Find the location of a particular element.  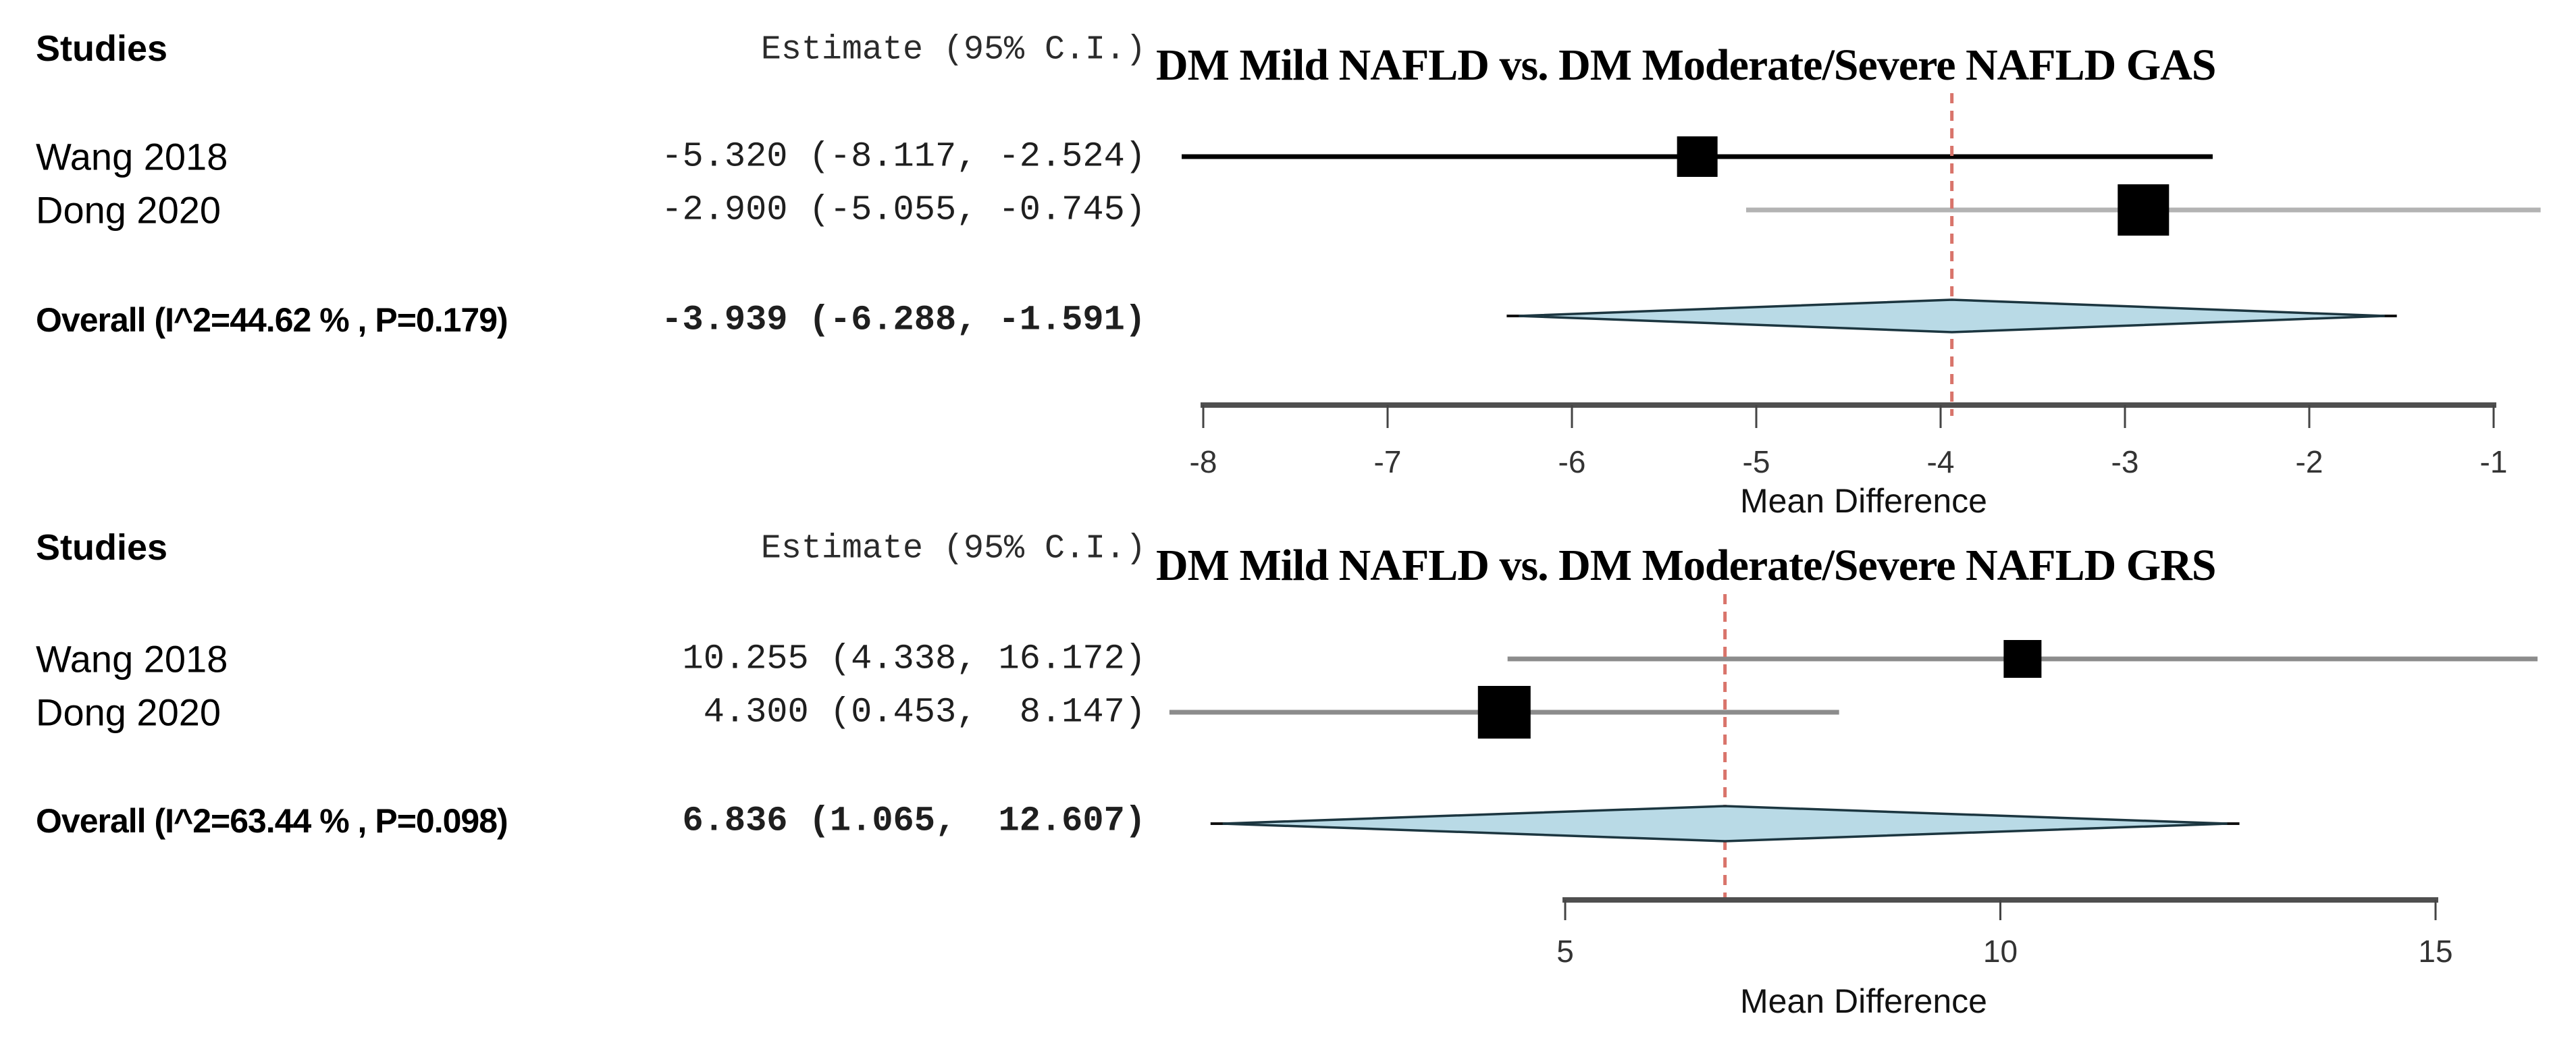

study-estimate: -5.320 (-8.117, -2.524) is located at coordinates (904, 156).